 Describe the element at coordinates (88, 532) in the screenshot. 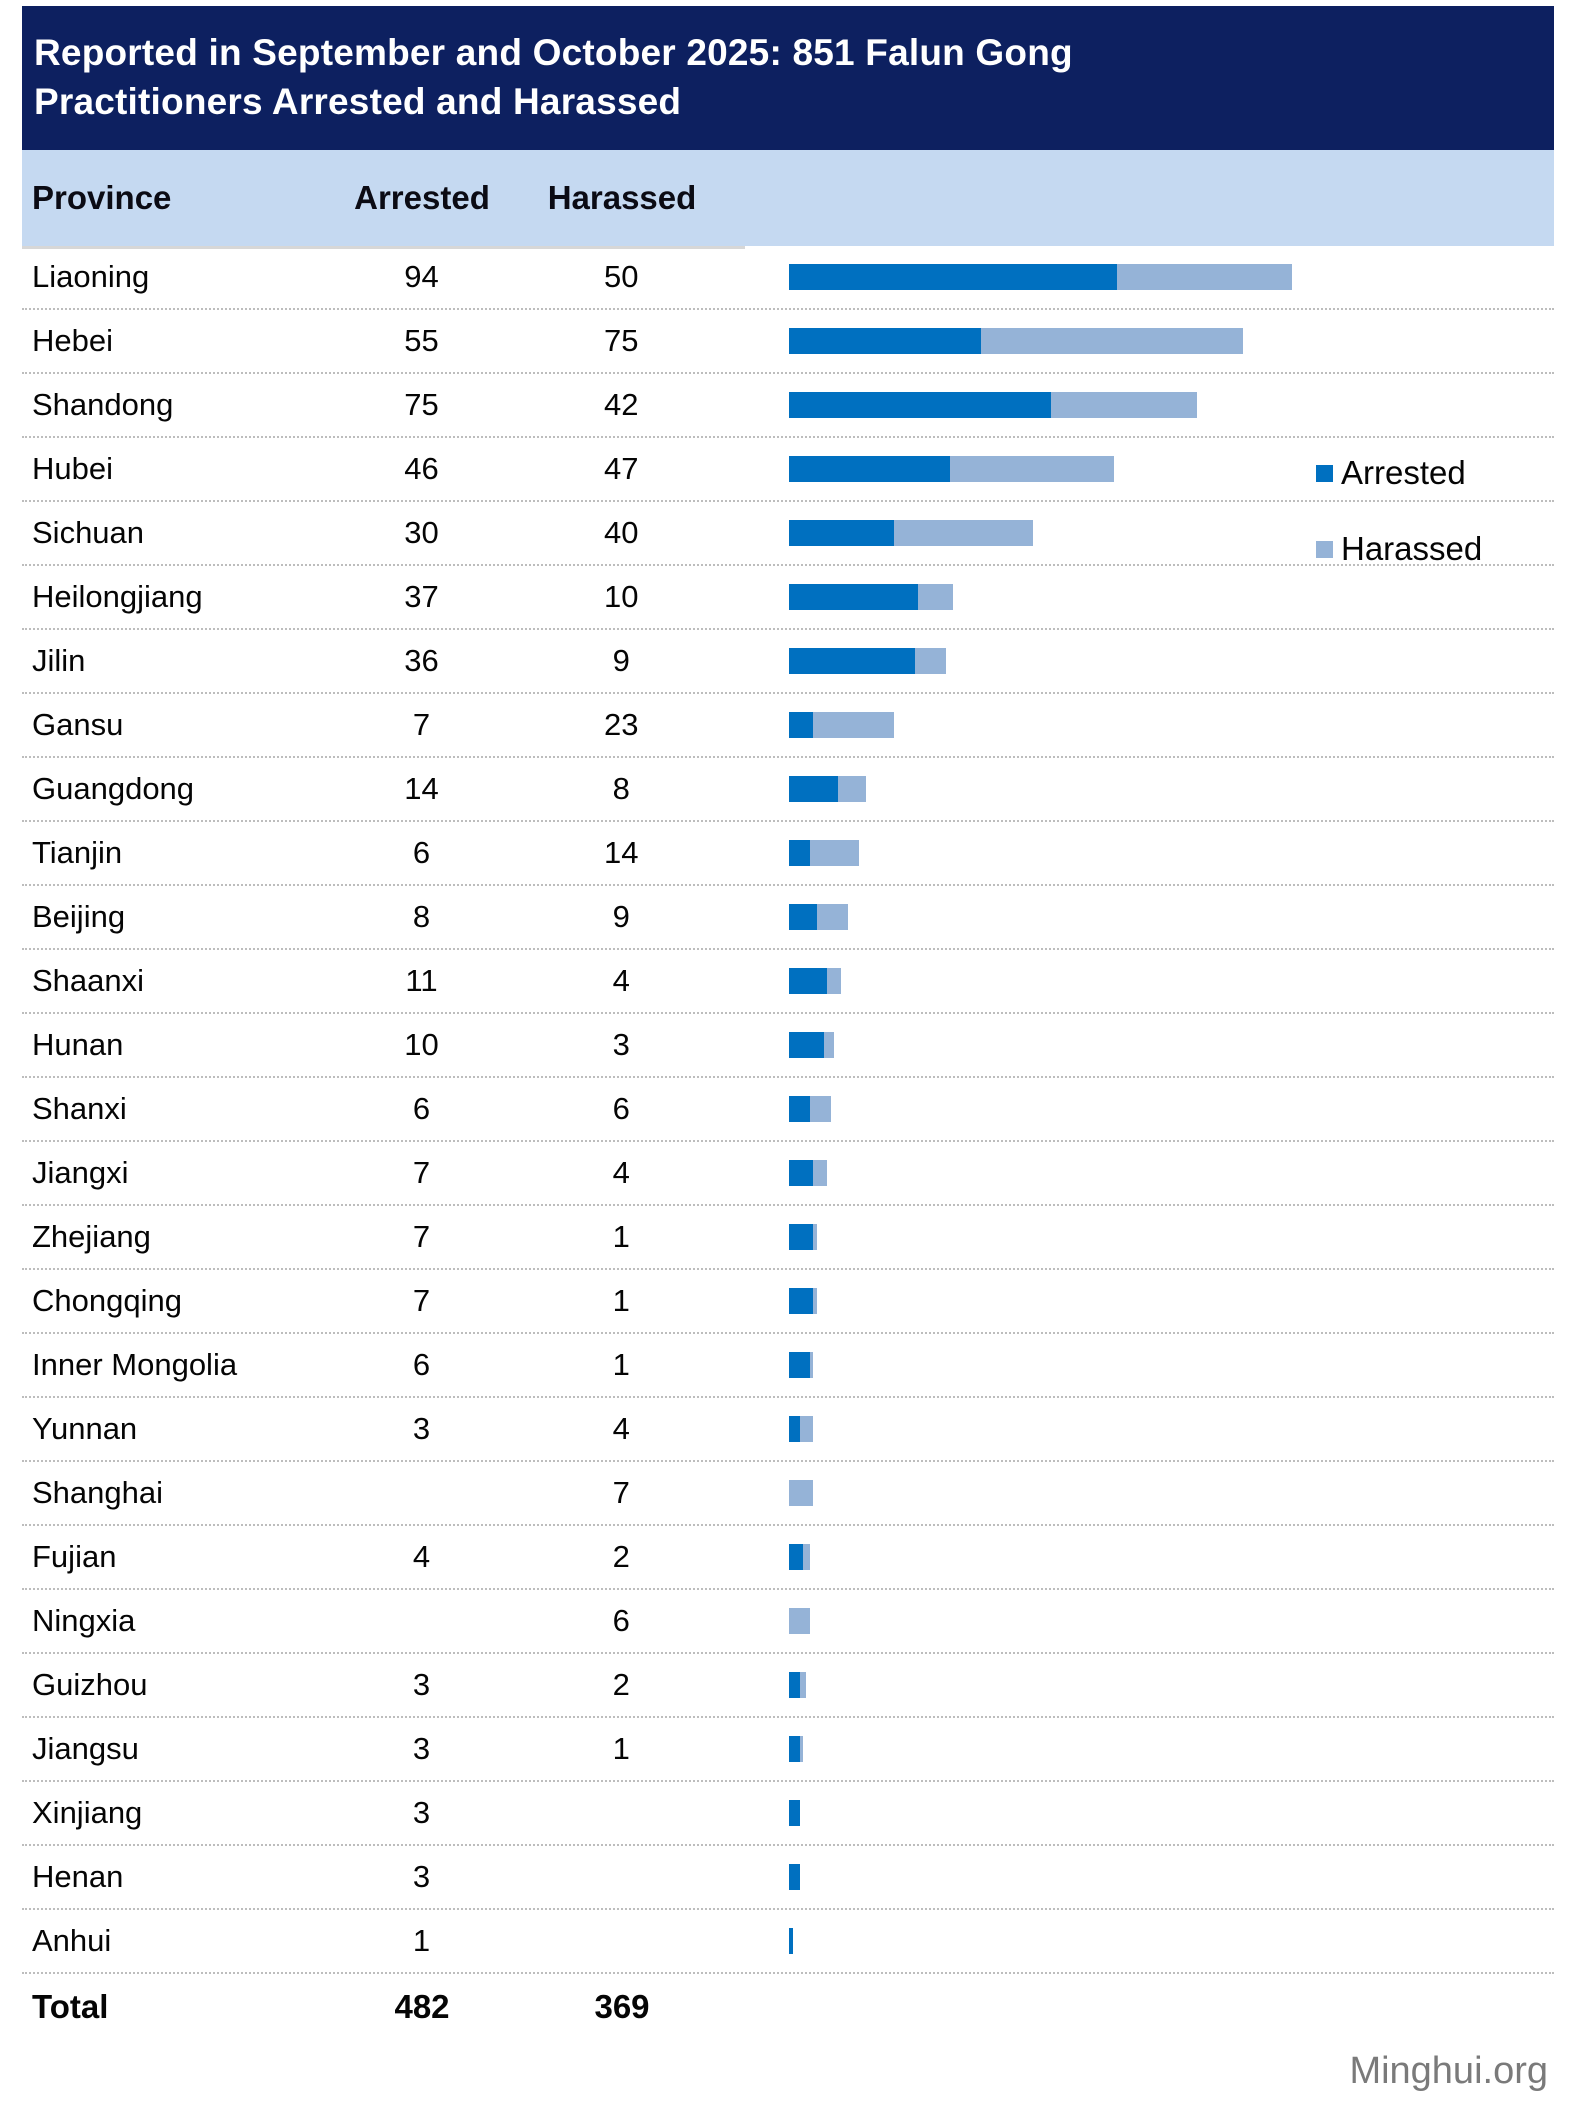

I see `province-name: Sichuan` at that location.